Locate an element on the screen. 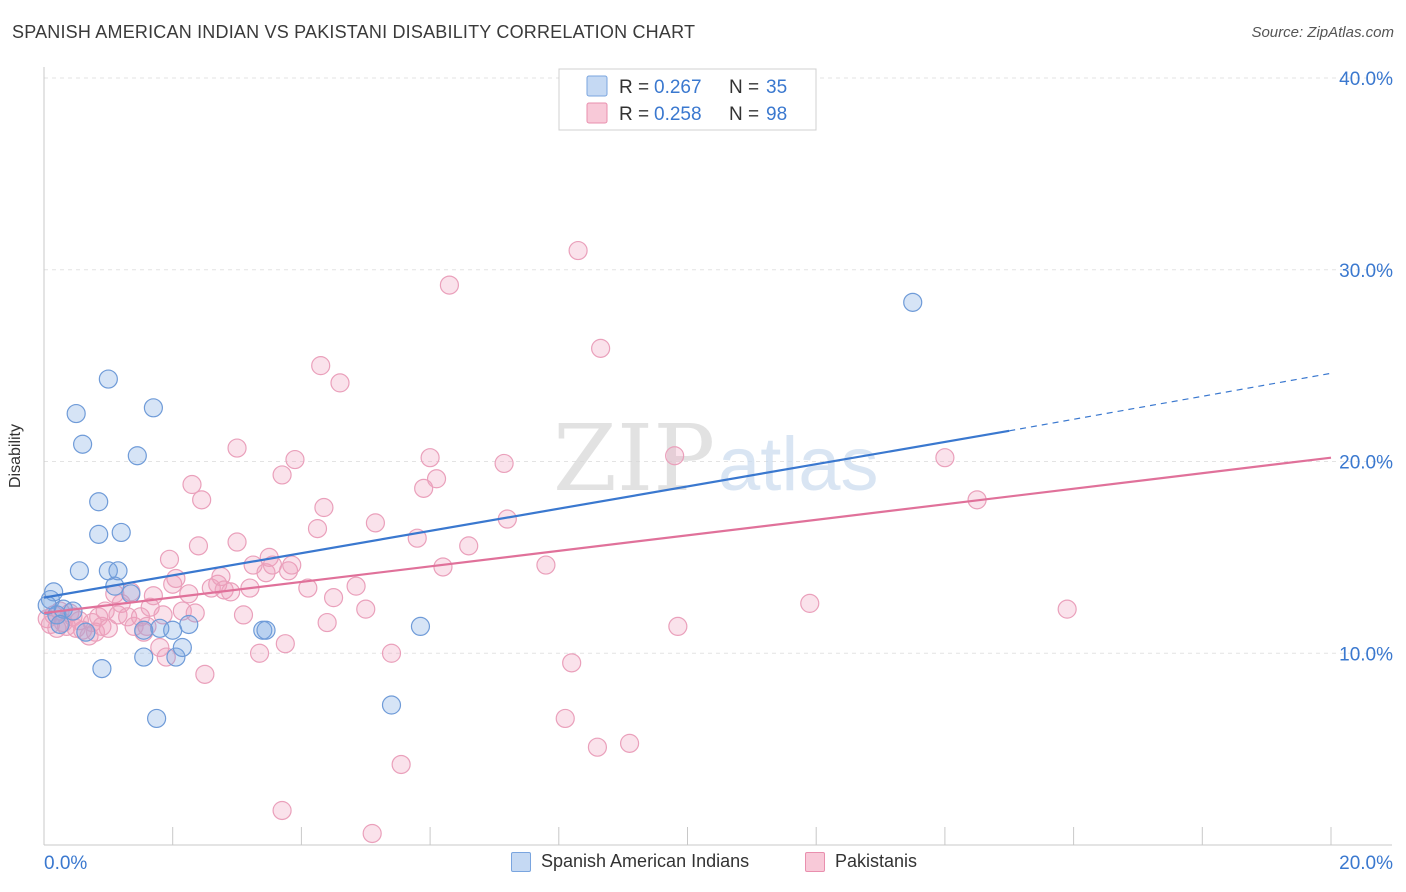 The image size is (1406, 892). legend-r-value-blue: 0.267 is located at coordinates (678, 87).